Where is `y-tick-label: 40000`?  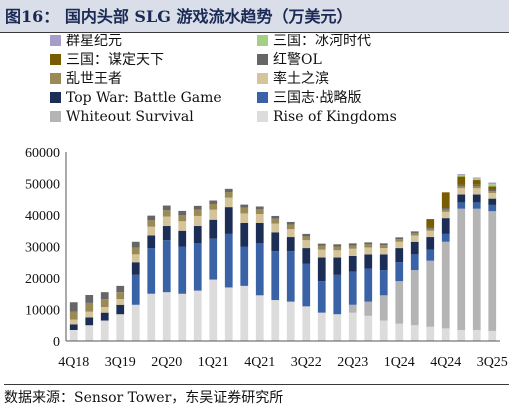
y-tick-label: 40000 is located at coordinates (42, 216).